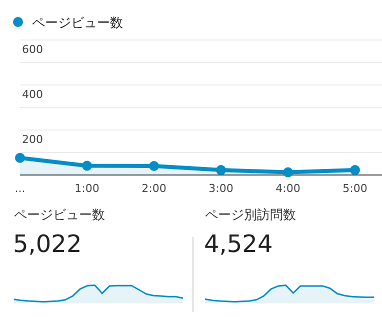 The width and height of the screenshot is (382, 331). Describe the element at coordinates (59, 215) in the screenshot. I see `chart-title: ページビュー数` at that location.